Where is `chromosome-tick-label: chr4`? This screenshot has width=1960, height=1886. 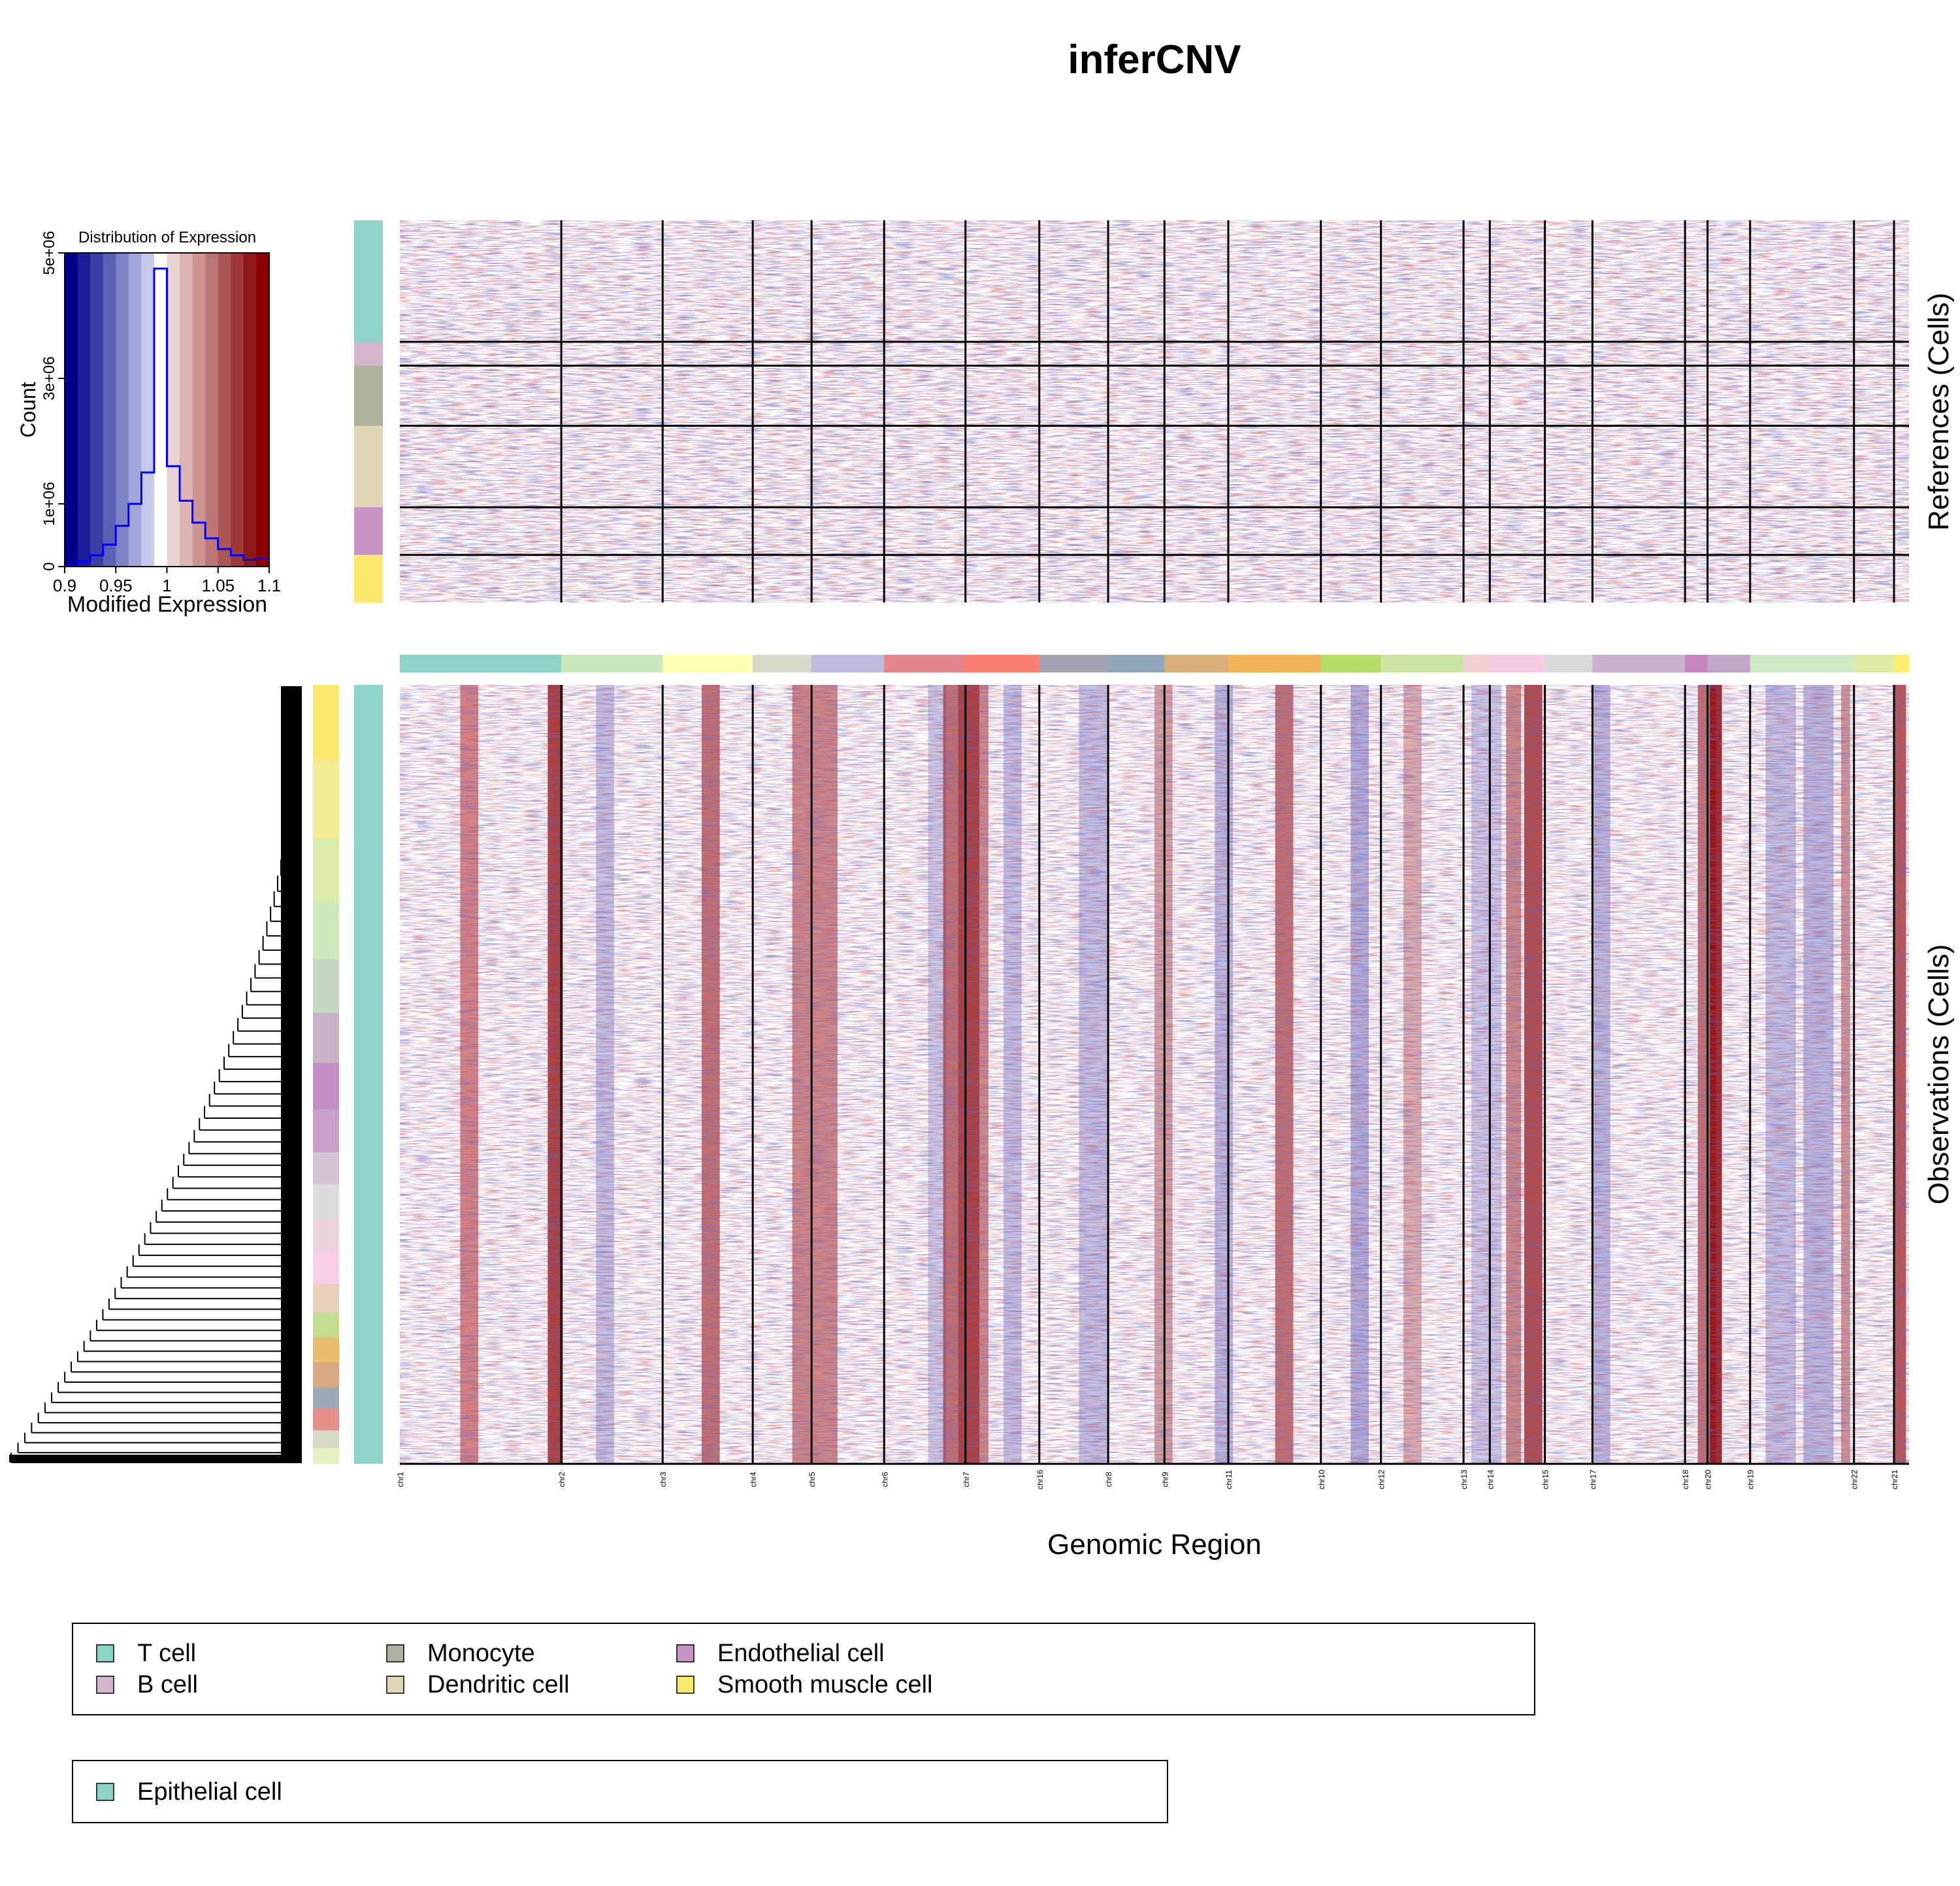 chromosome-tick-label: chr4 is located at coordinates (753, 1479).